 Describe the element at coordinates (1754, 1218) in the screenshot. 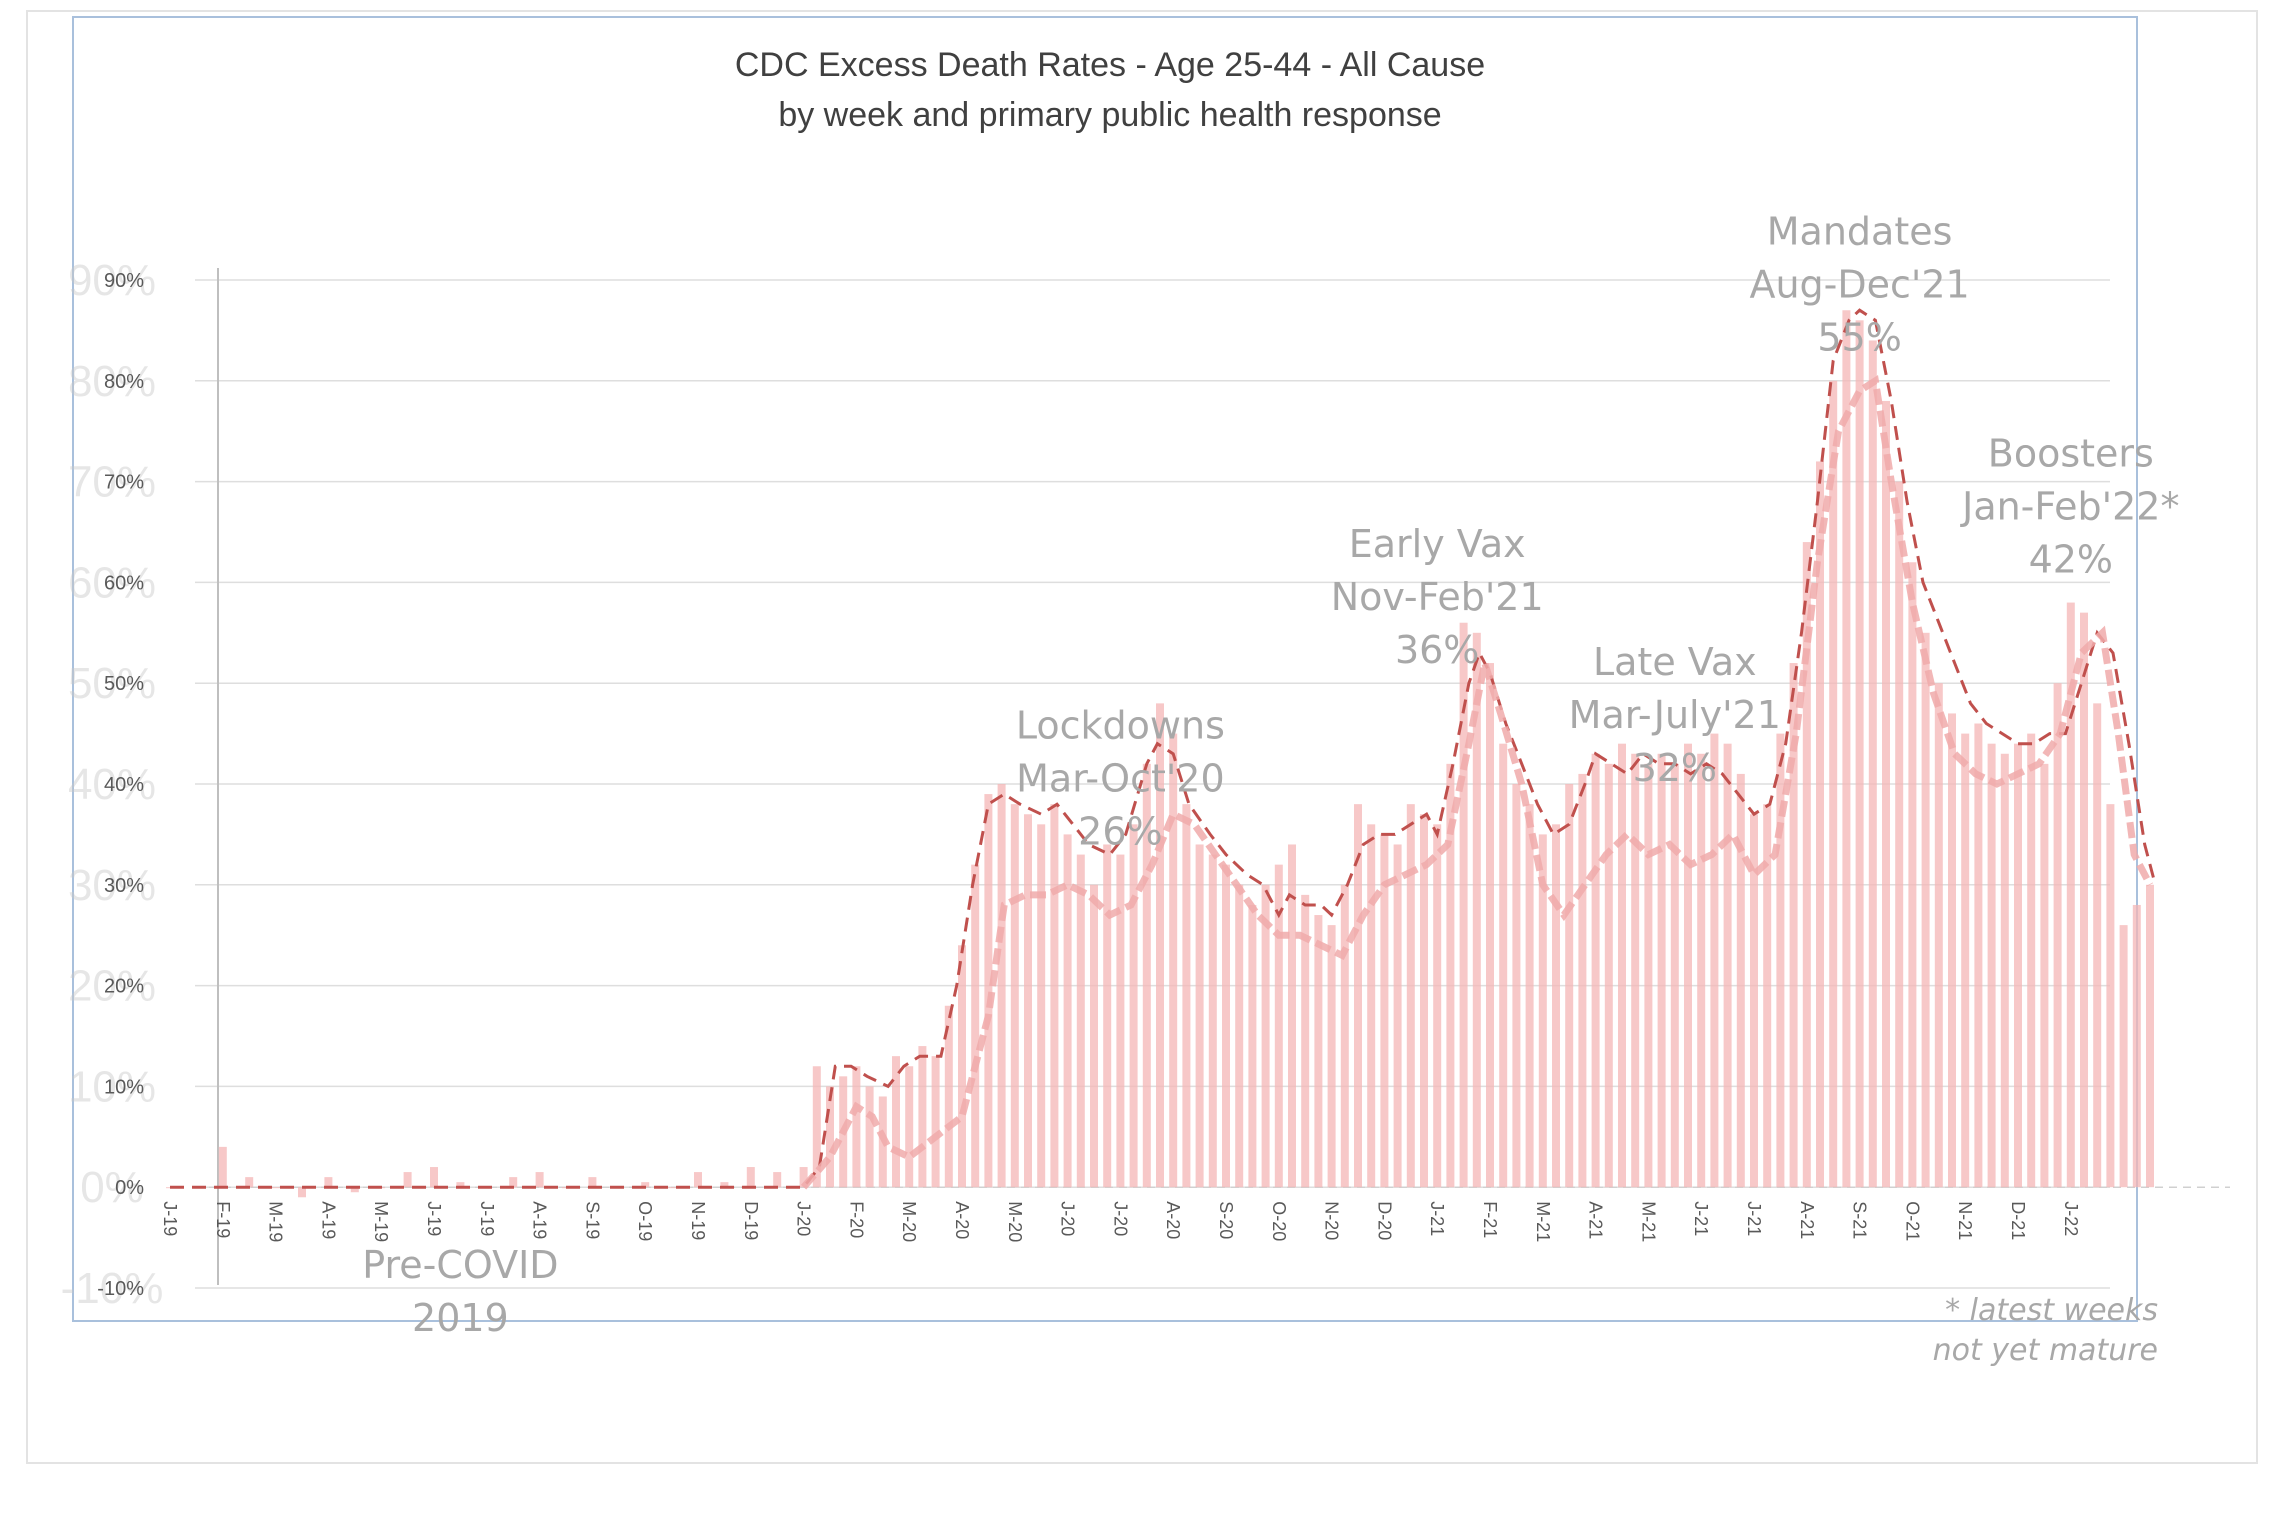

I see `x-tick-label: J-21` at that location.